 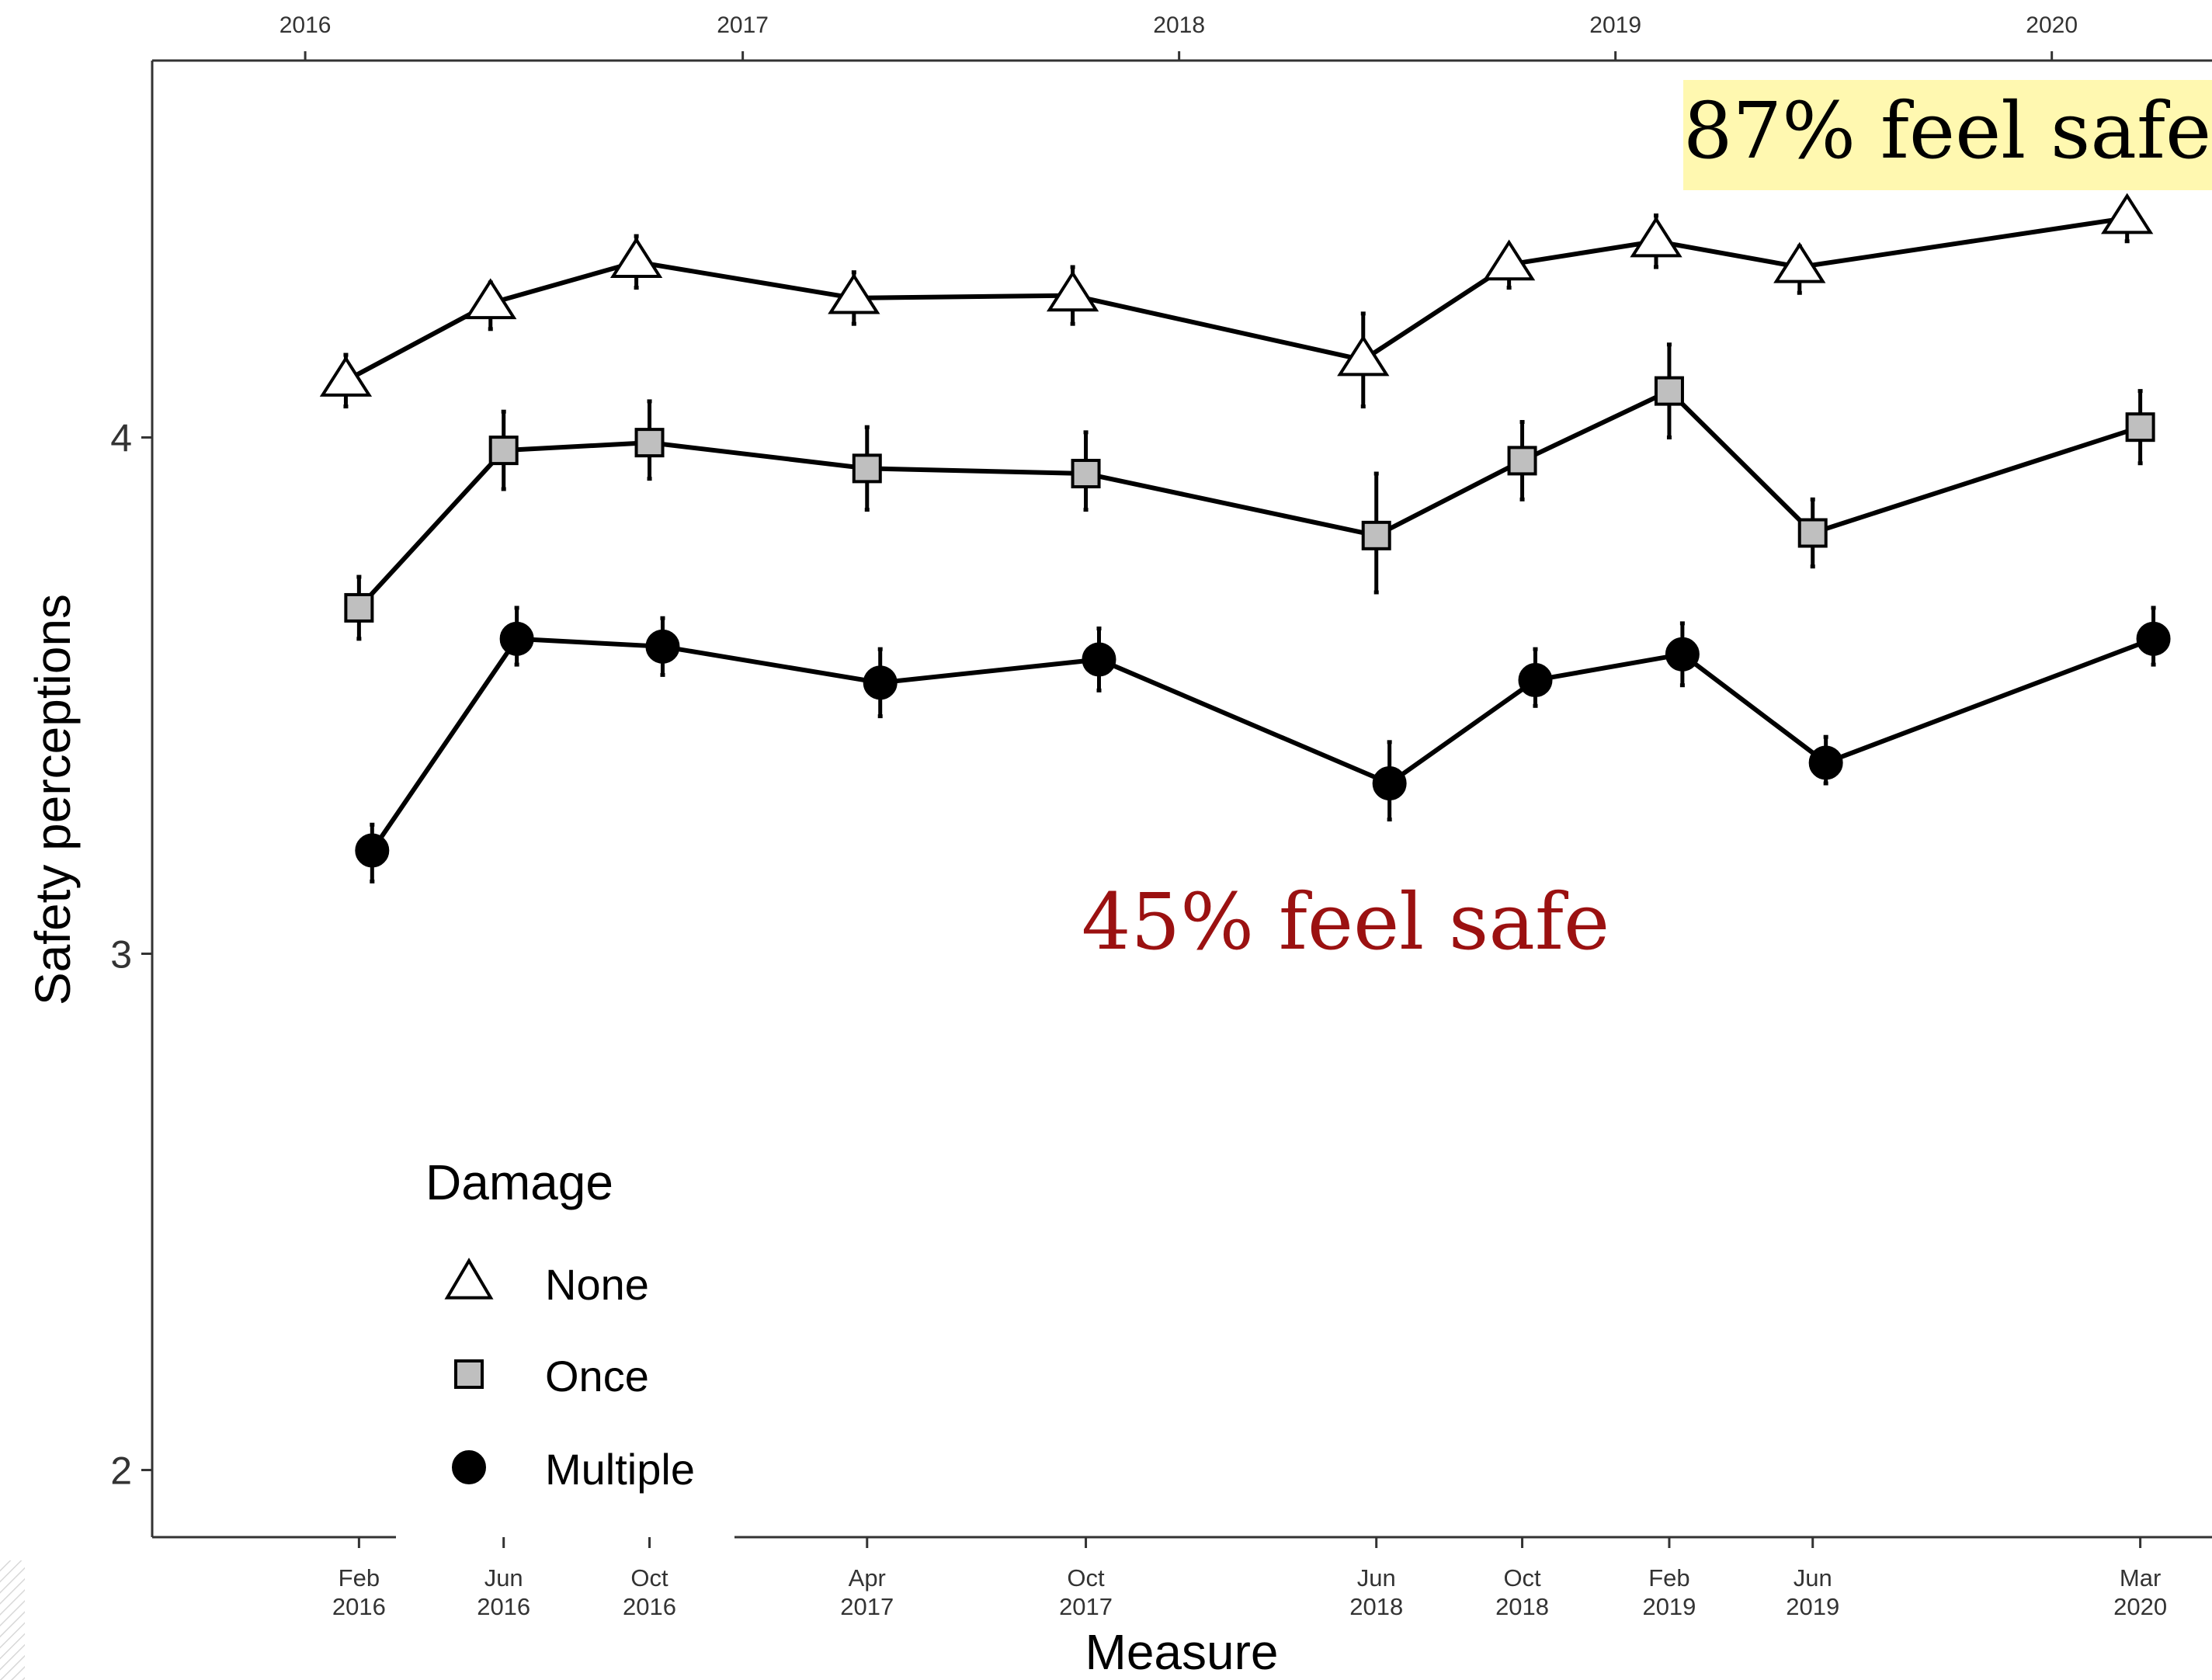 What do you see at coordinates (597, 1376) in the screenshot?
I see `legend-label-once: Once` at bounding box center [597, 1376].